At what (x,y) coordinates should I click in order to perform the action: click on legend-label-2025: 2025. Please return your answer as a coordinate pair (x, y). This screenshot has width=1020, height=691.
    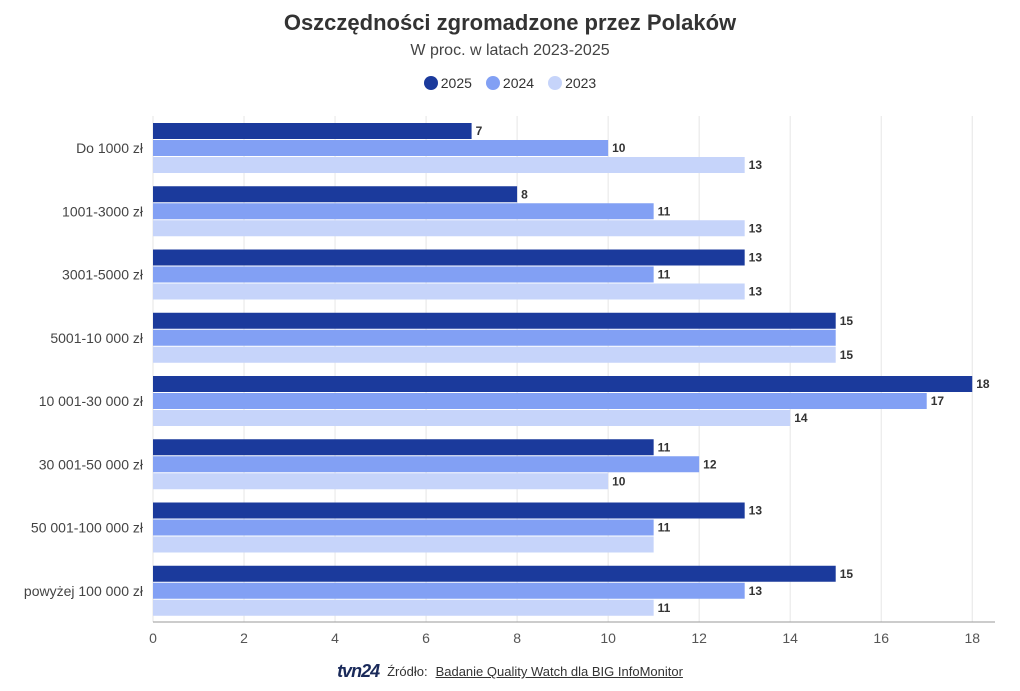
    Looking at the image, I should click on (456, 83).